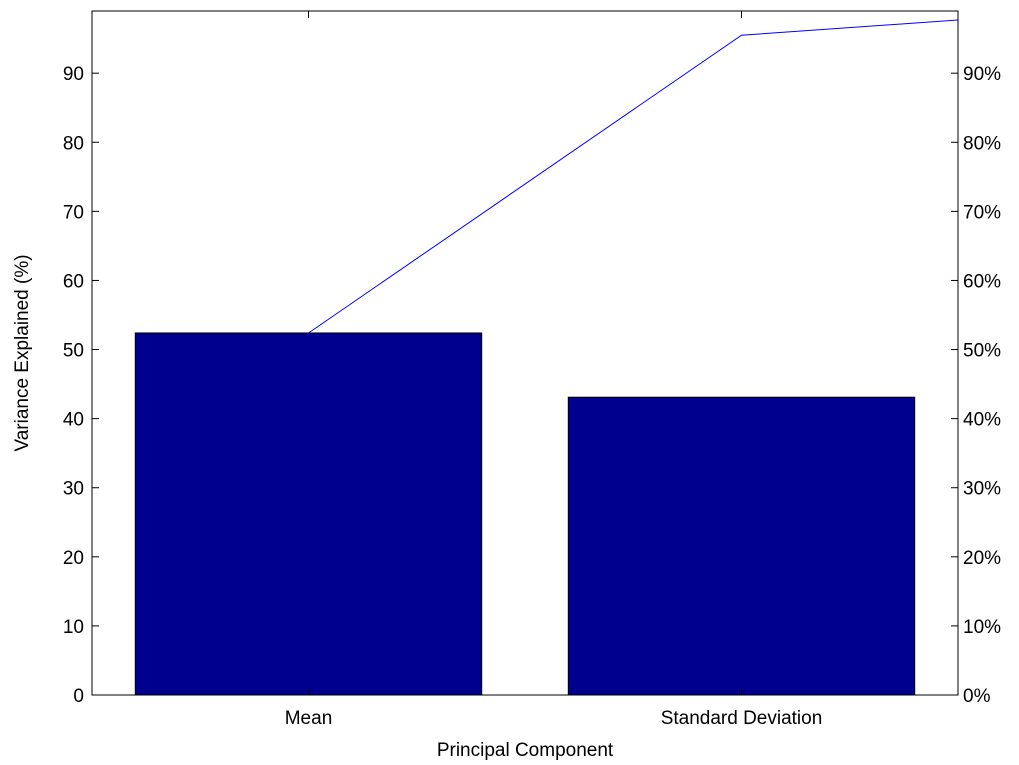 This screenshot has height=765, width=1019. What do you see at coordinates (982, 558) in the screenshot?
I see `y2-tick-label: 20%` at bounding box center [982, 558].